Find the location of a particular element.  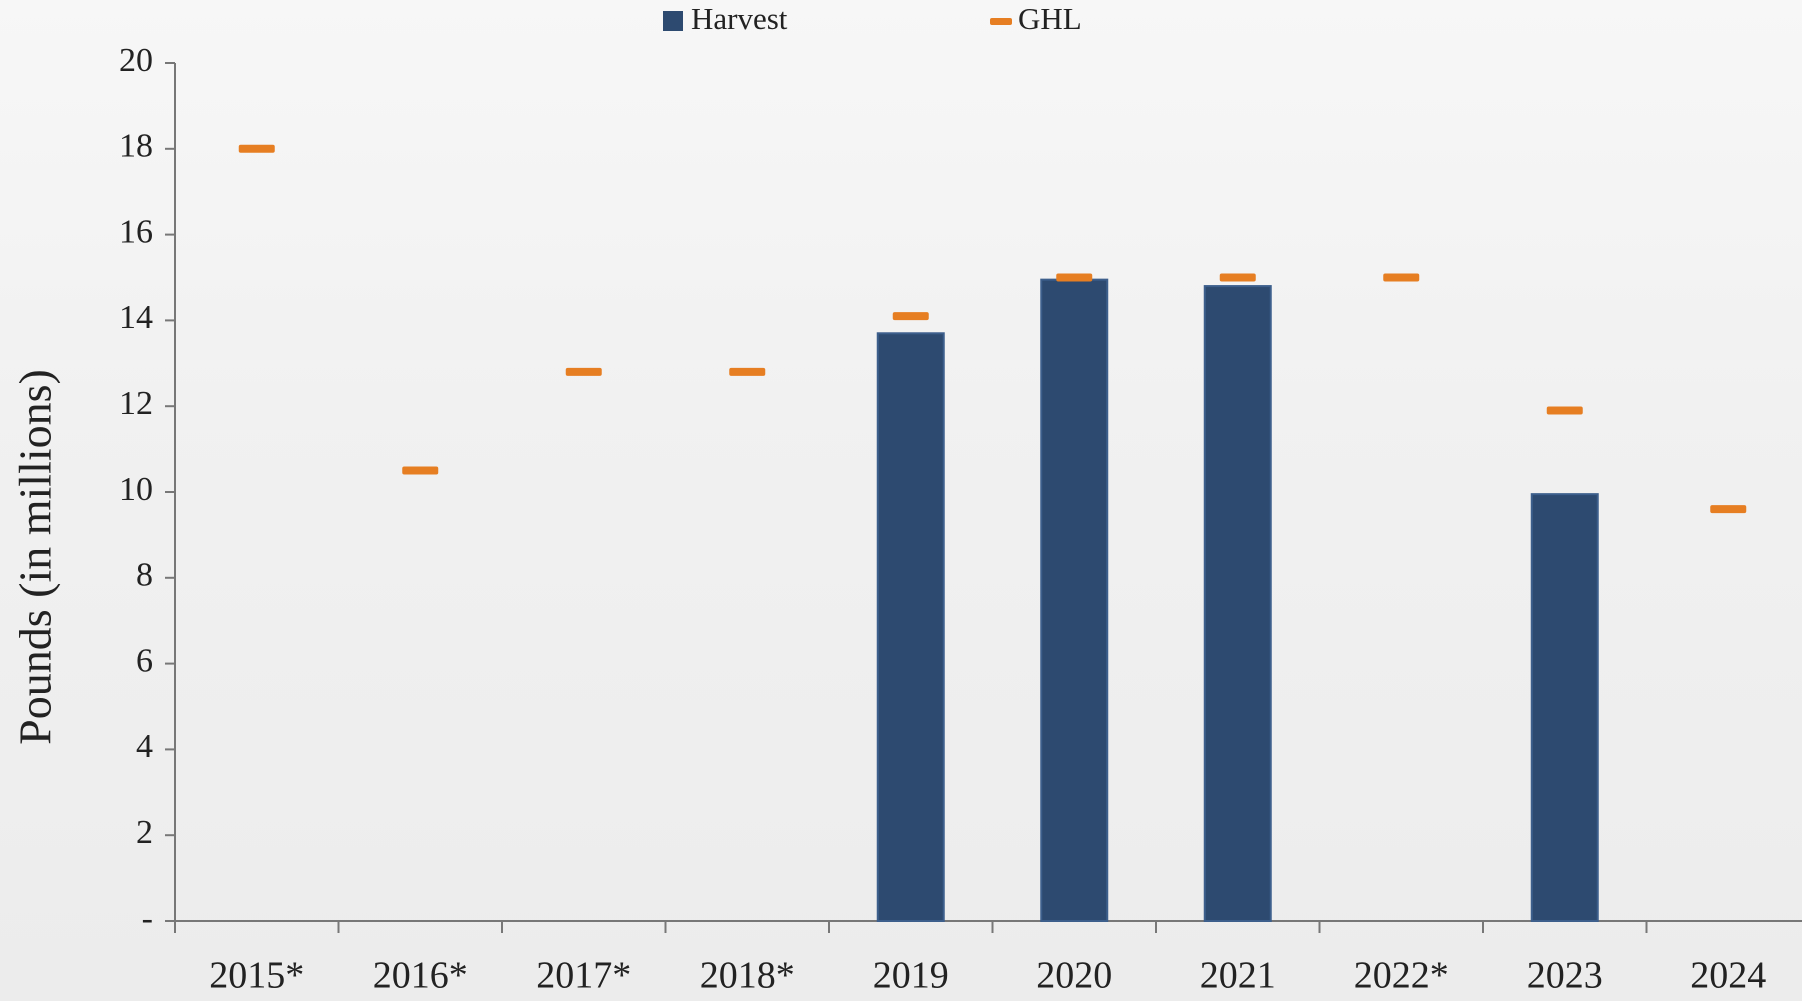

y-tick-label: 8 is located at coordinates (144, 575).